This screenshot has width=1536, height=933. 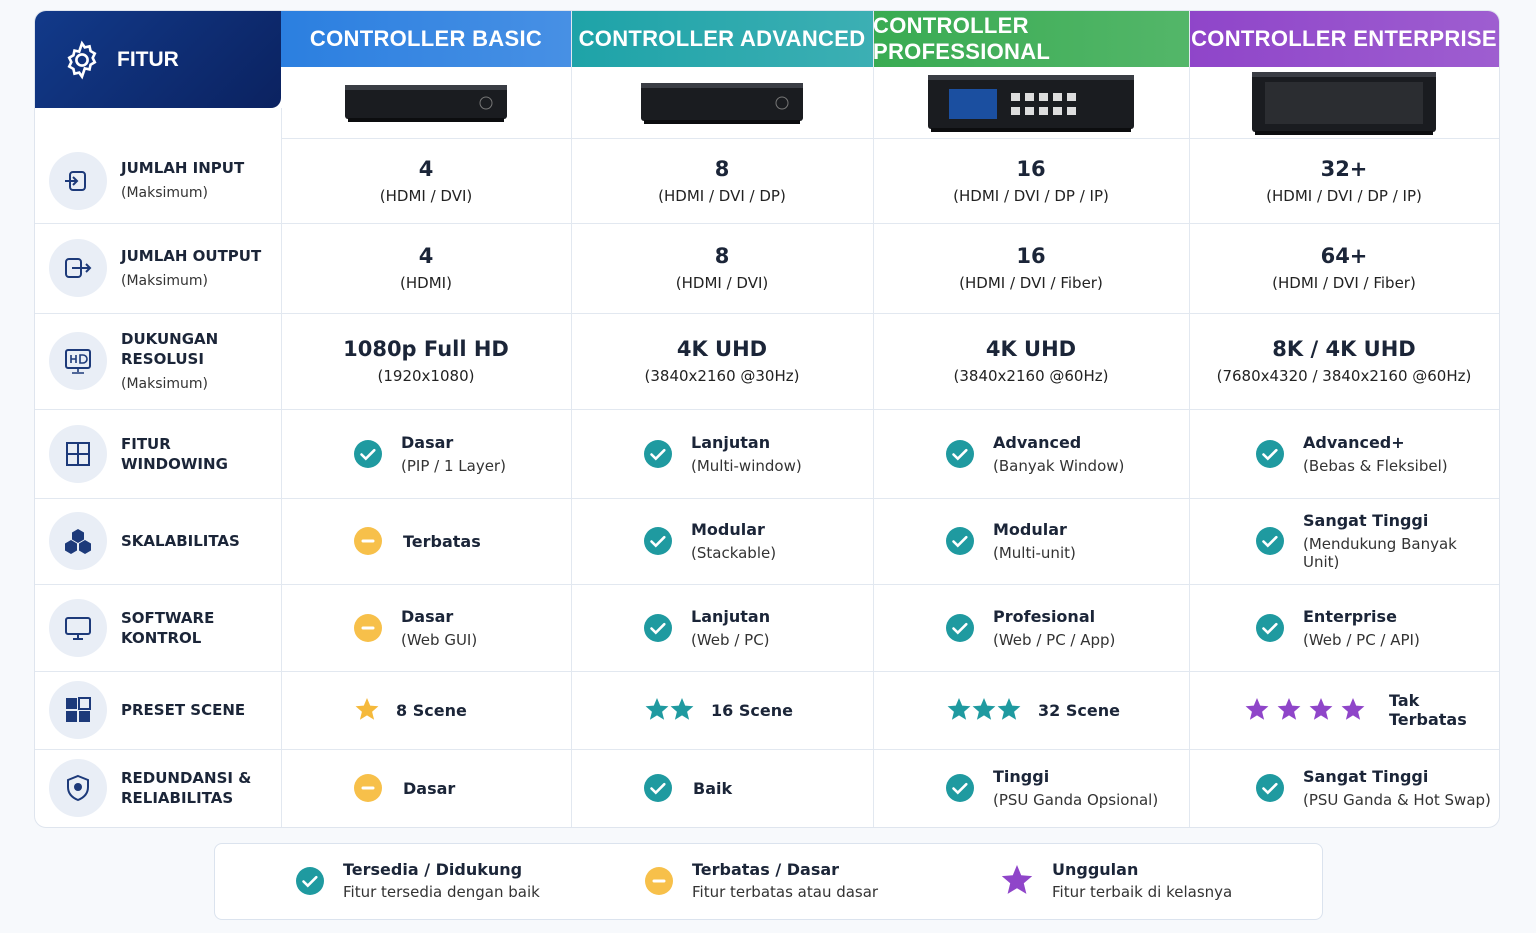 What do you see at coordinates (462, 788) in the screenshot?
I see `status-cell: Dasar` at bounding box center [462, 788].